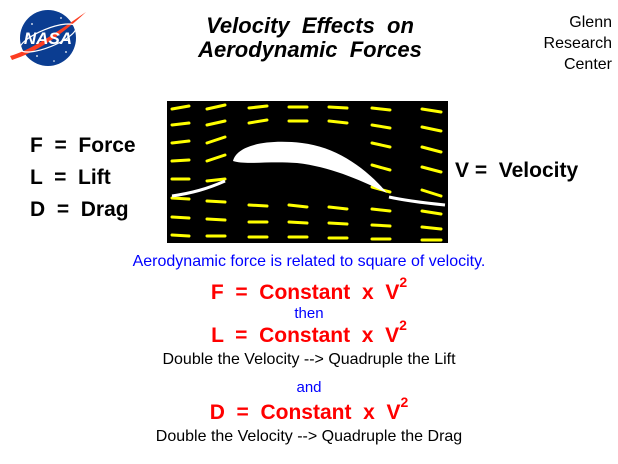  What do you see at coordinates (310, 167) in the screenshot?
I see `airfoil-shape` at bounding box center [310, 167].